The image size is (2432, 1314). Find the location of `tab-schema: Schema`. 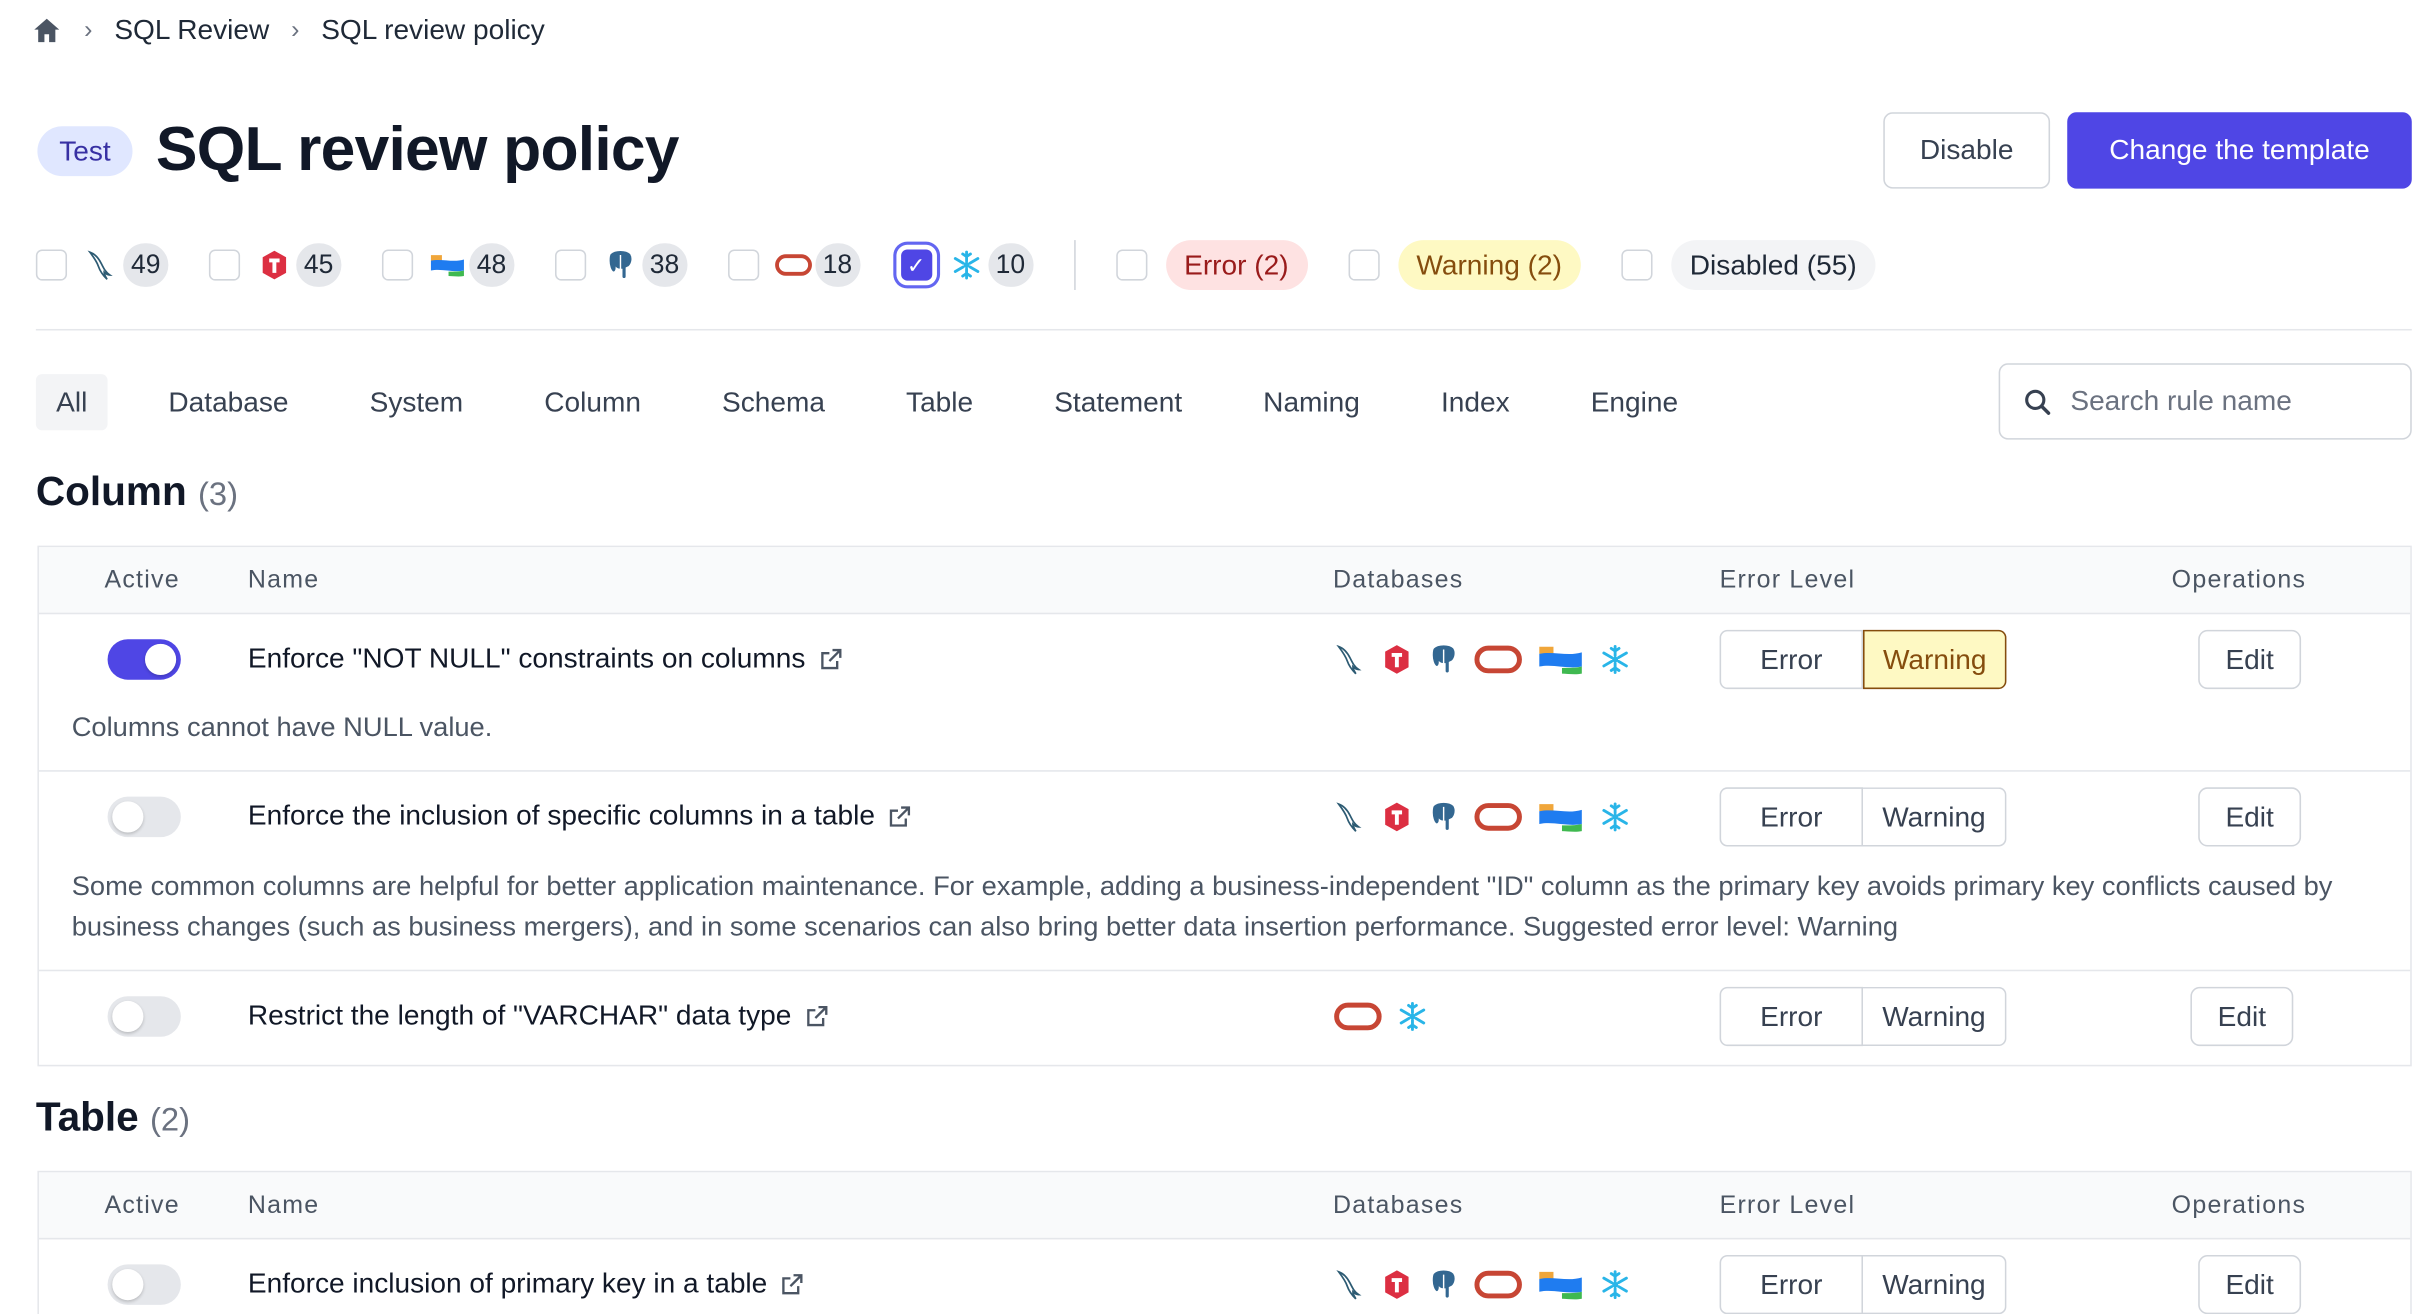

tab-schema: Schema is located at coordinates (773, 402).